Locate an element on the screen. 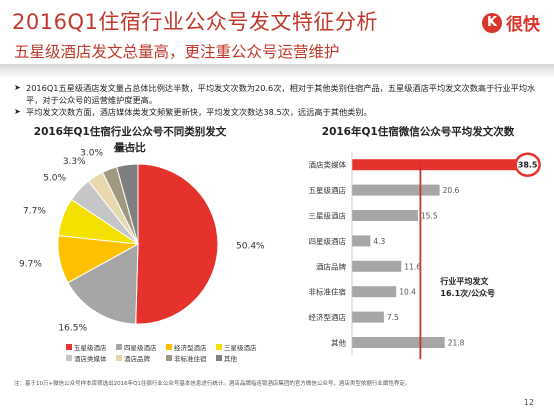 This screenshot has height=415, width=554. bar-value-label: 11.6 is located at coordinates (412, 266).